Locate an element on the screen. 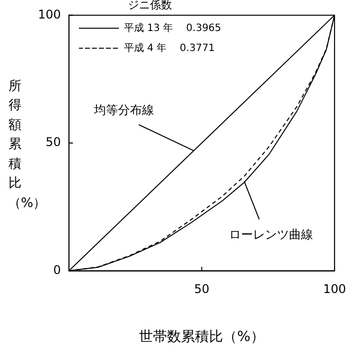 This screenshot has height=350, width=358. legend-label: 平成 4 年 0.3771 is located at coordinates (169, 48).